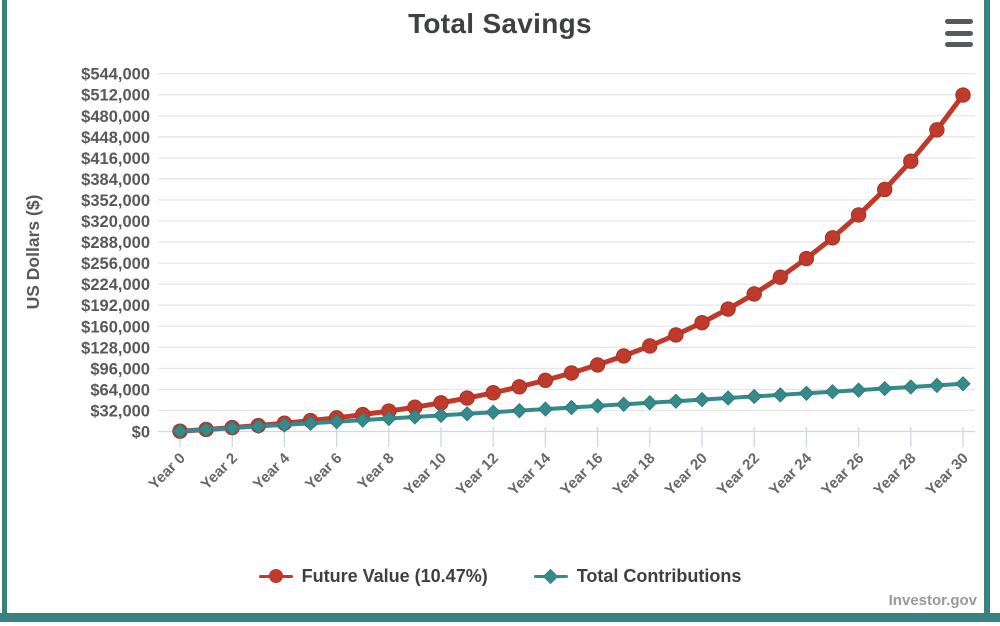 This screenshot has width=1000, height=626. What do you see at coordinates (425, 474) in the screenshot?
I see `x-tick-label: Year 10` at bounding box center [425, 474].